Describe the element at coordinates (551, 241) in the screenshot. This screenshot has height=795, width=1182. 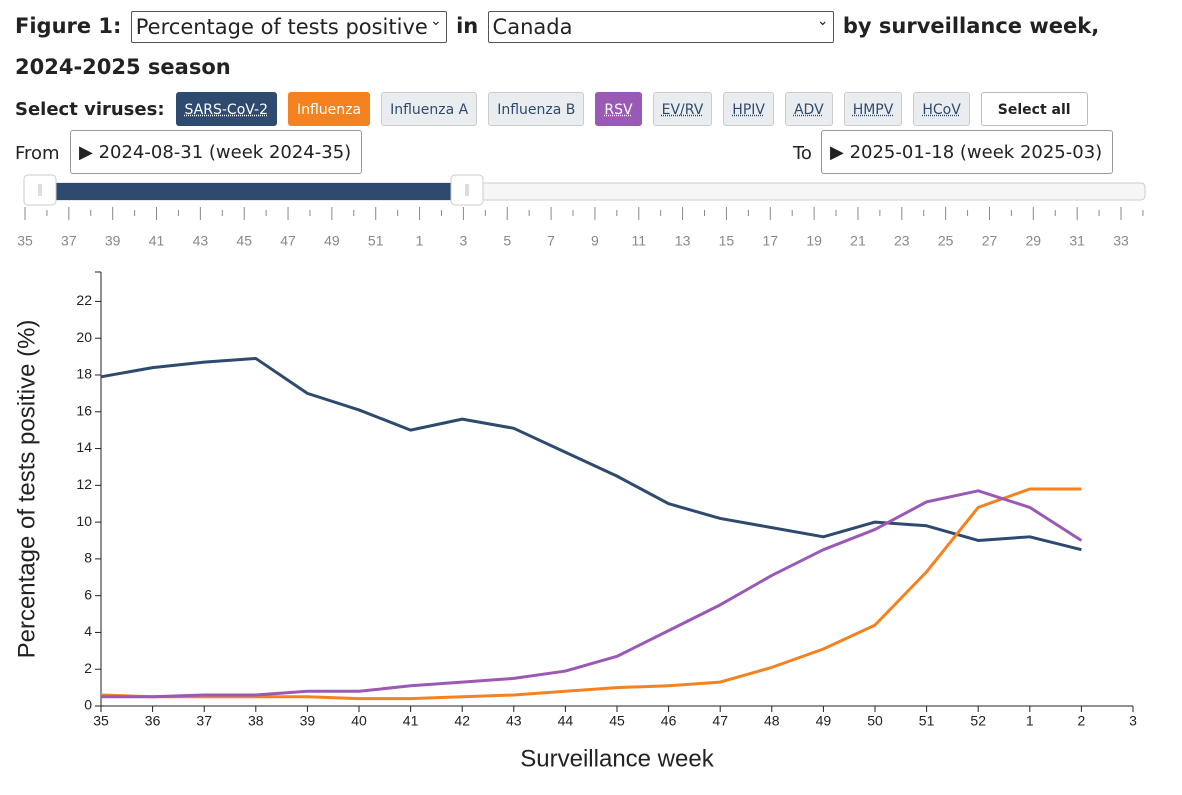
I see `slider-label: 7` at that location.